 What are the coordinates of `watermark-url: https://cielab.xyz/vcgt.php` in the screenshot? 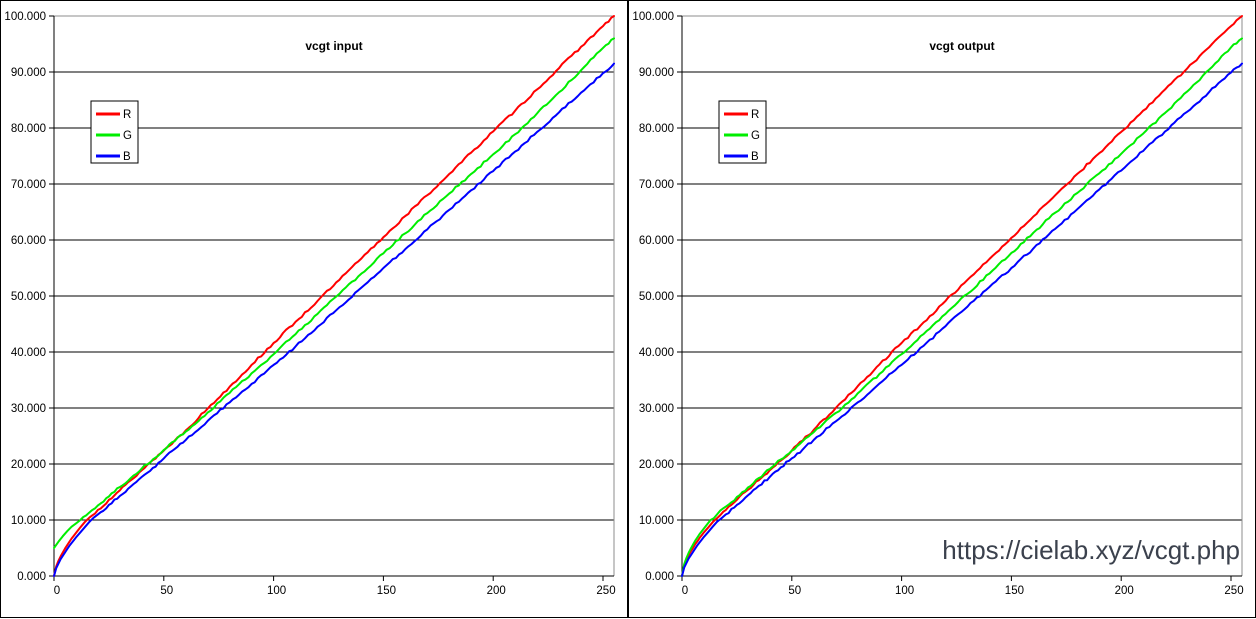 It's located at (1091, 550).